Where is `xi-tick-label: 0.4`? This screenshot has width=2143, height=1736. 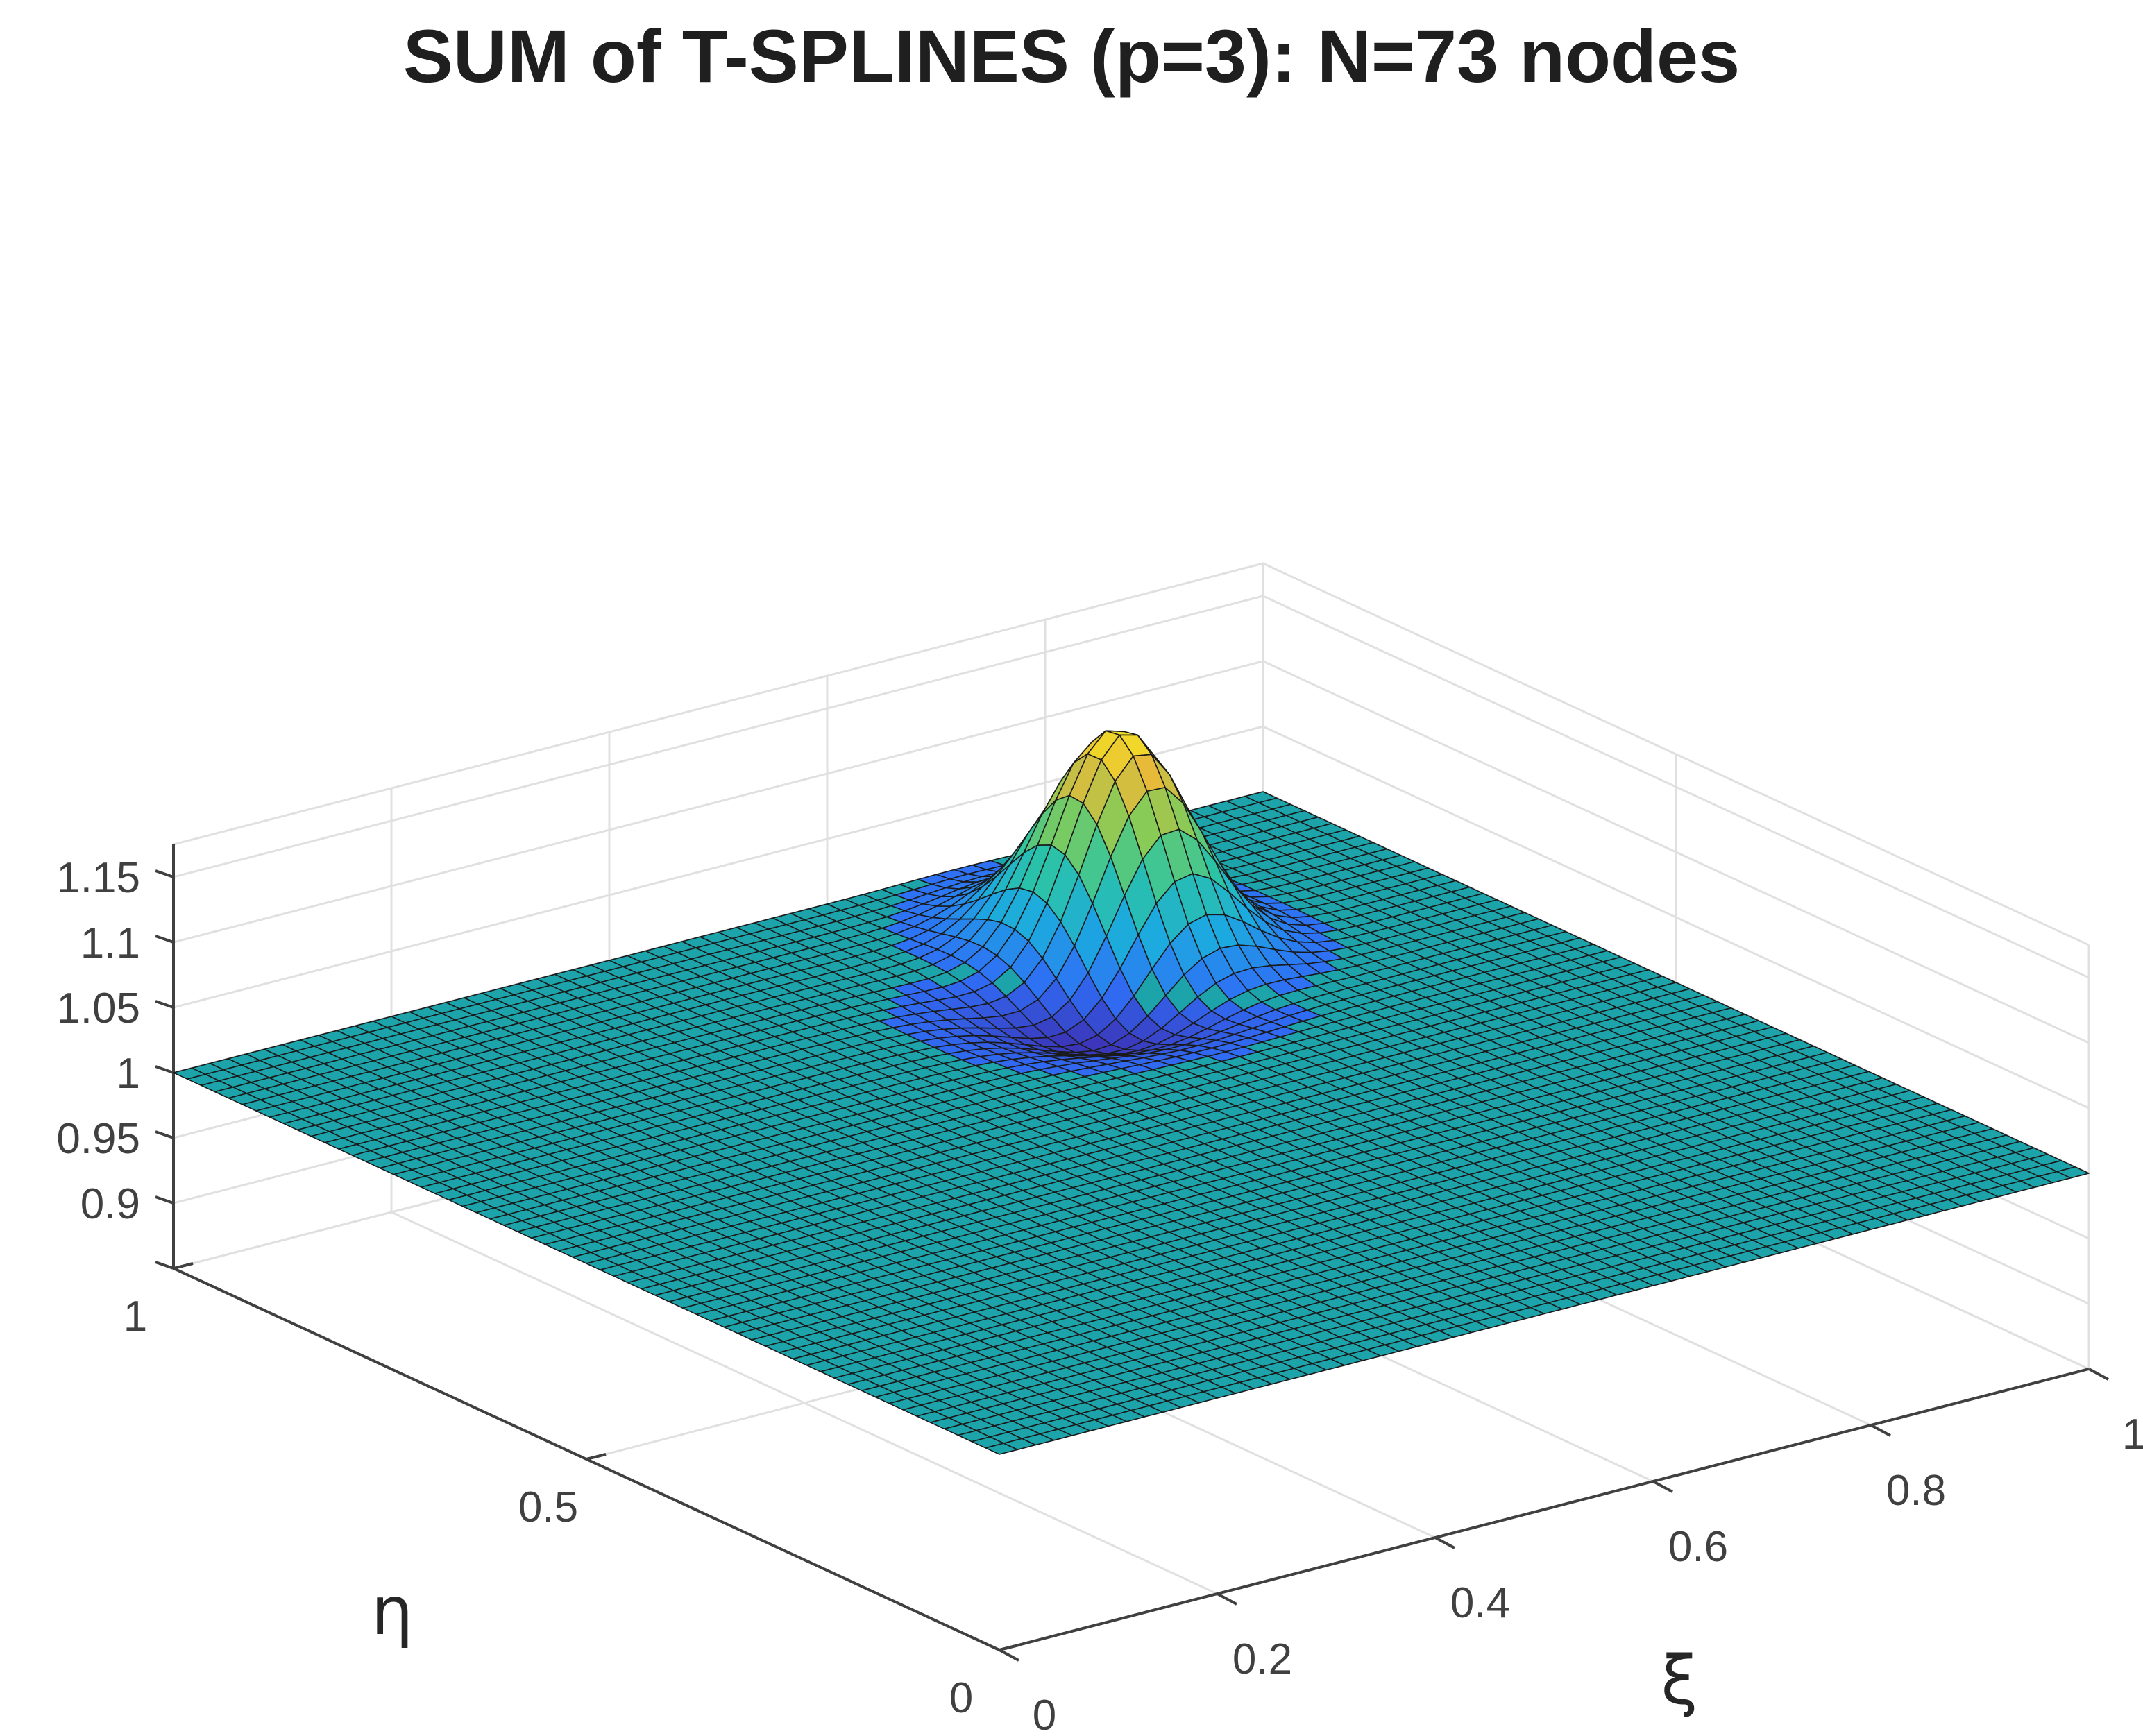
xi-tick-label: 0.4 is located at coordinates (1480, 1603).